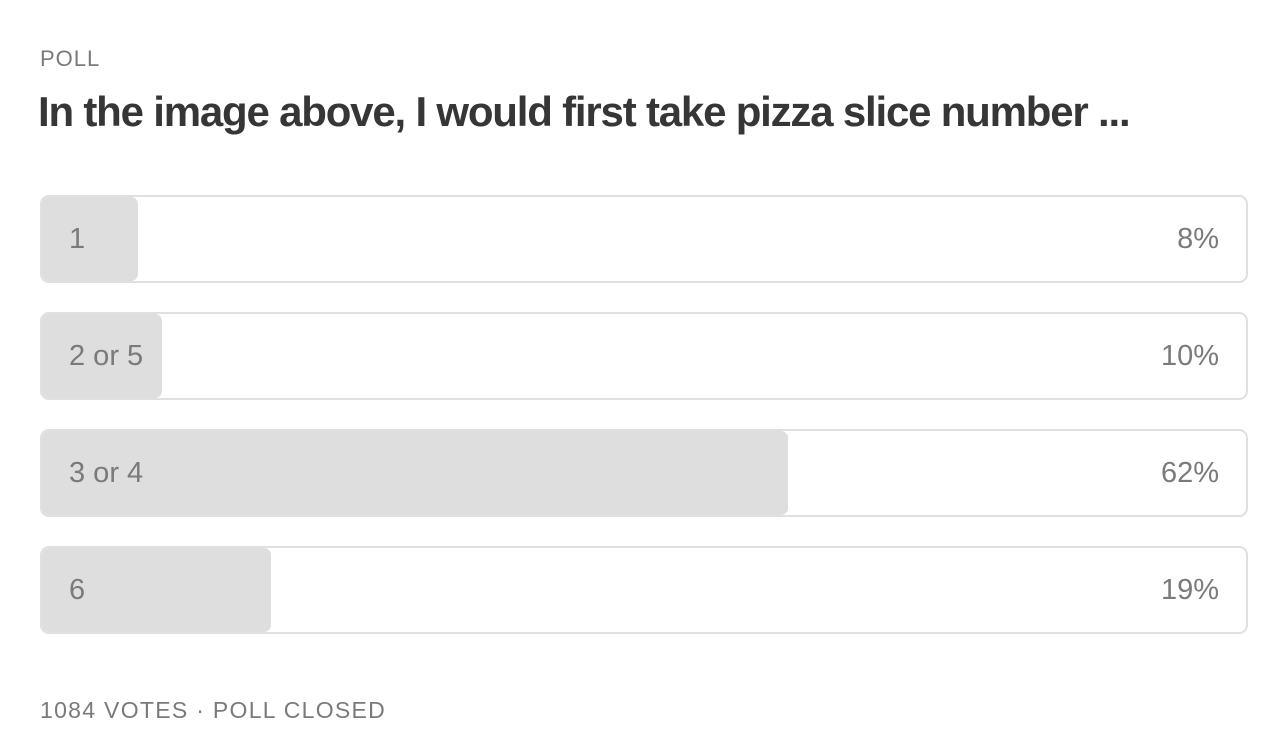 This screenshot has height=756, width=1286. I want to click on poll-option: 3 or 4 62%, so click(644, 473).